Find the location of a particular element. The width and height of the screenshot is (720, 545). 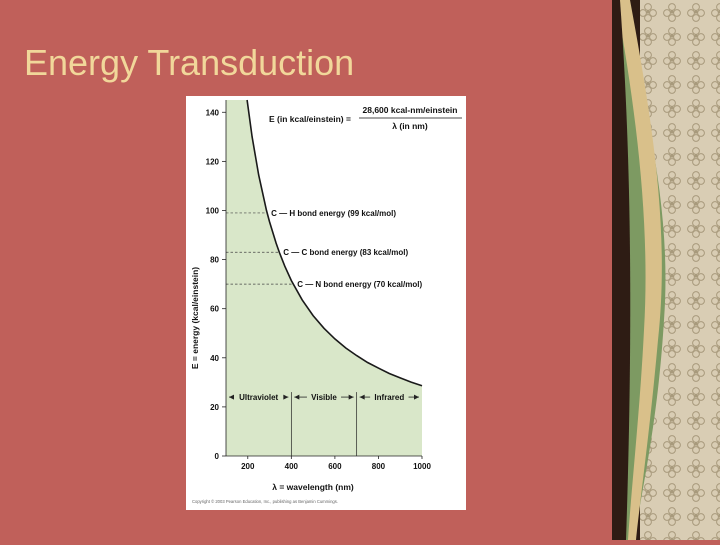

y-tick-label: 60 is located at coordinates (214, 309).